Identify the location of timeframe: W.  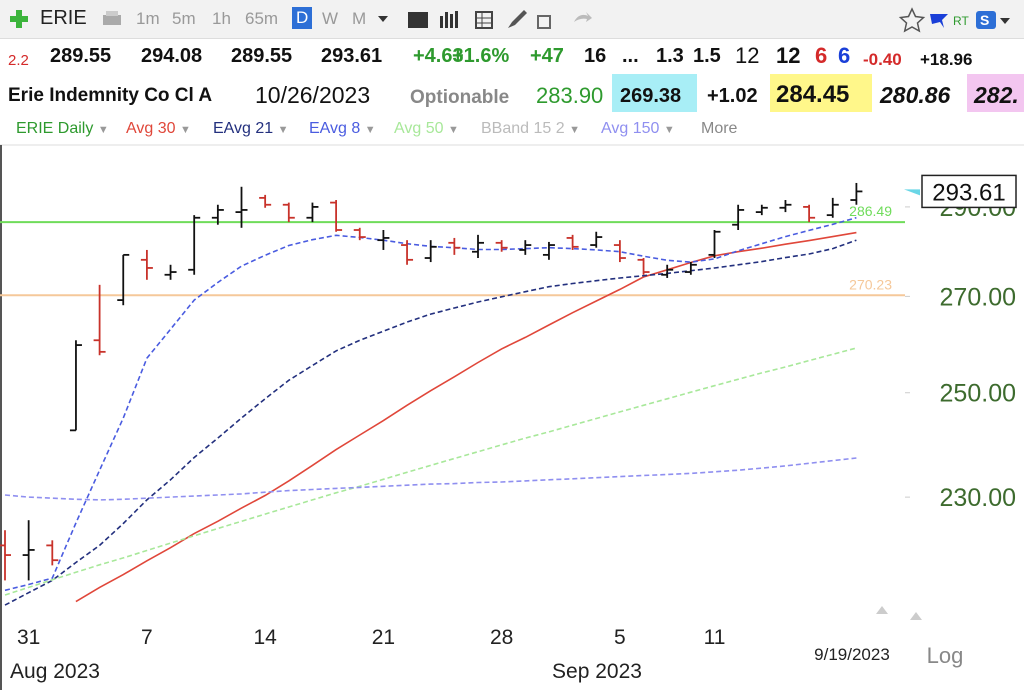
(330, 18).